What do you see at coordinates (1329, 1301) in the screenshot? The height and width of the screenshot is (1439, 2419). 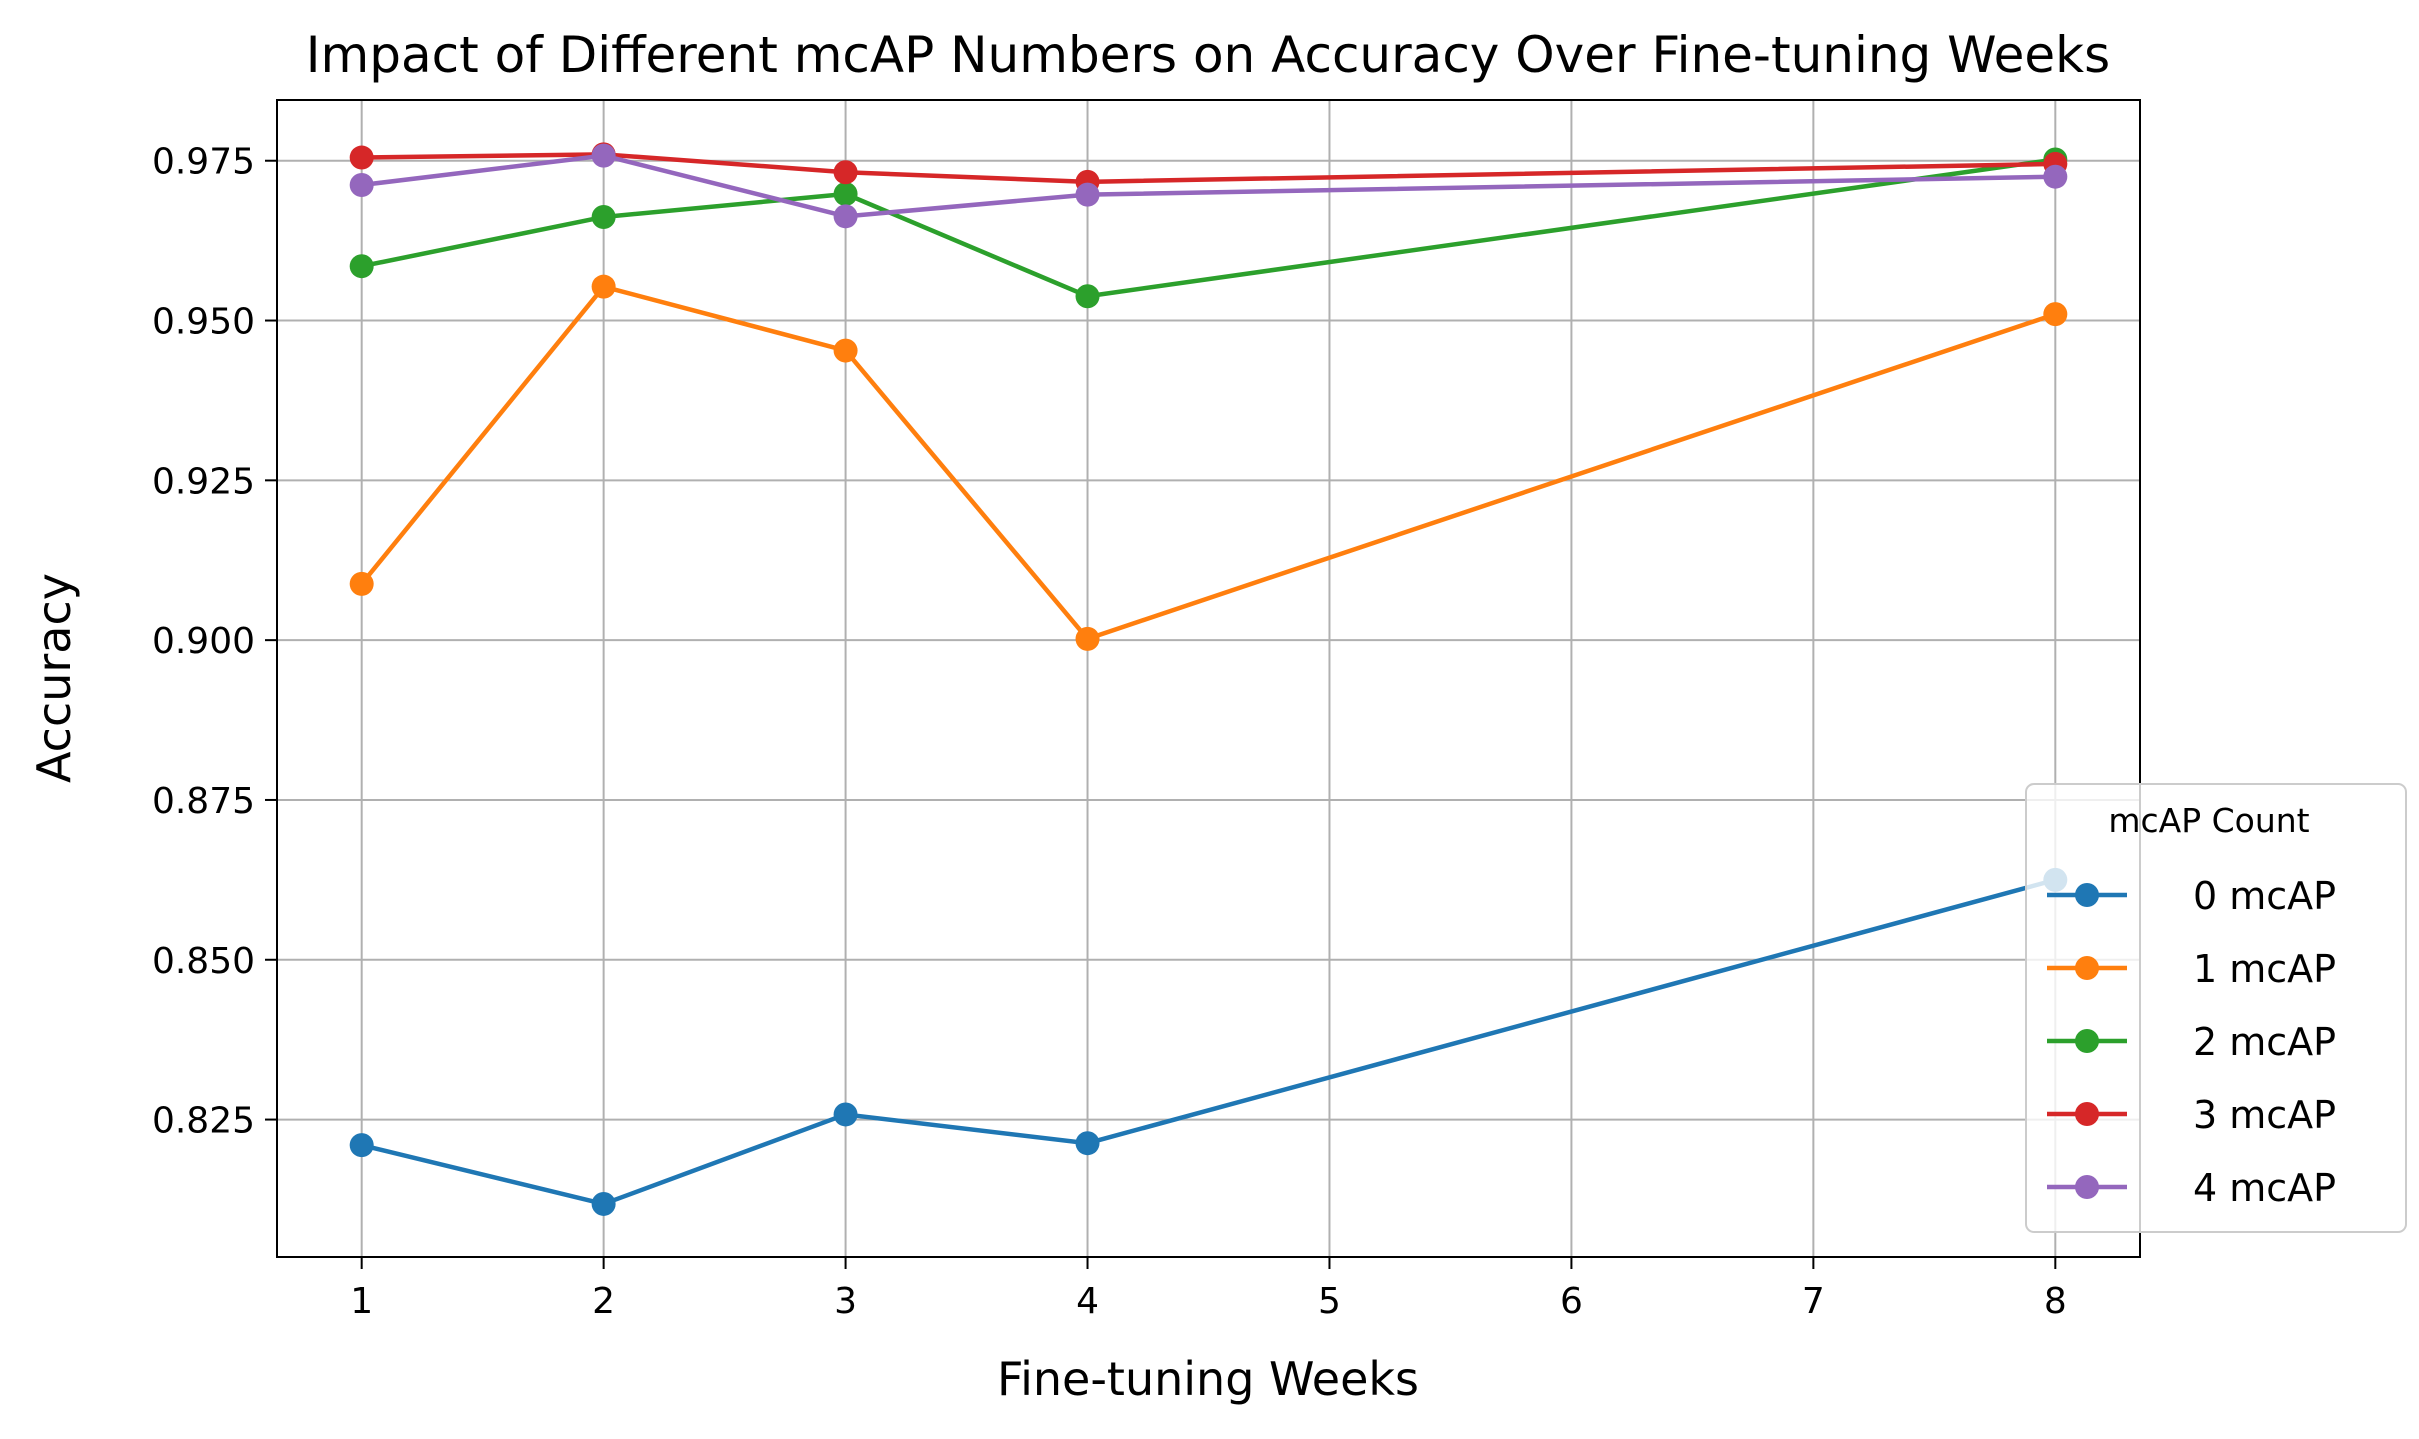 I see `x-tick-label: 5` at bounding box center [1329, 1301].